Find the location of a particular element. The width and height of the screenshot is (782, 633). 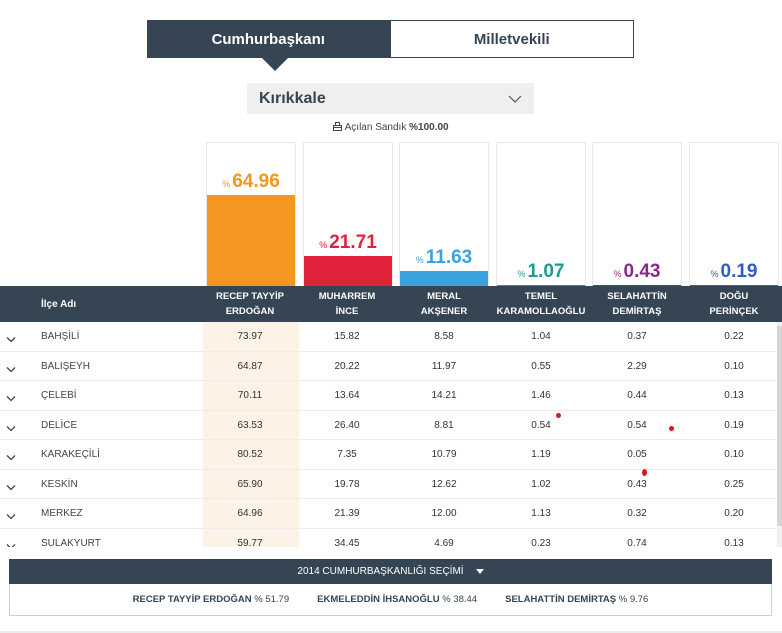

city-select: Kırıkkale is located at coordinates (390, 98).